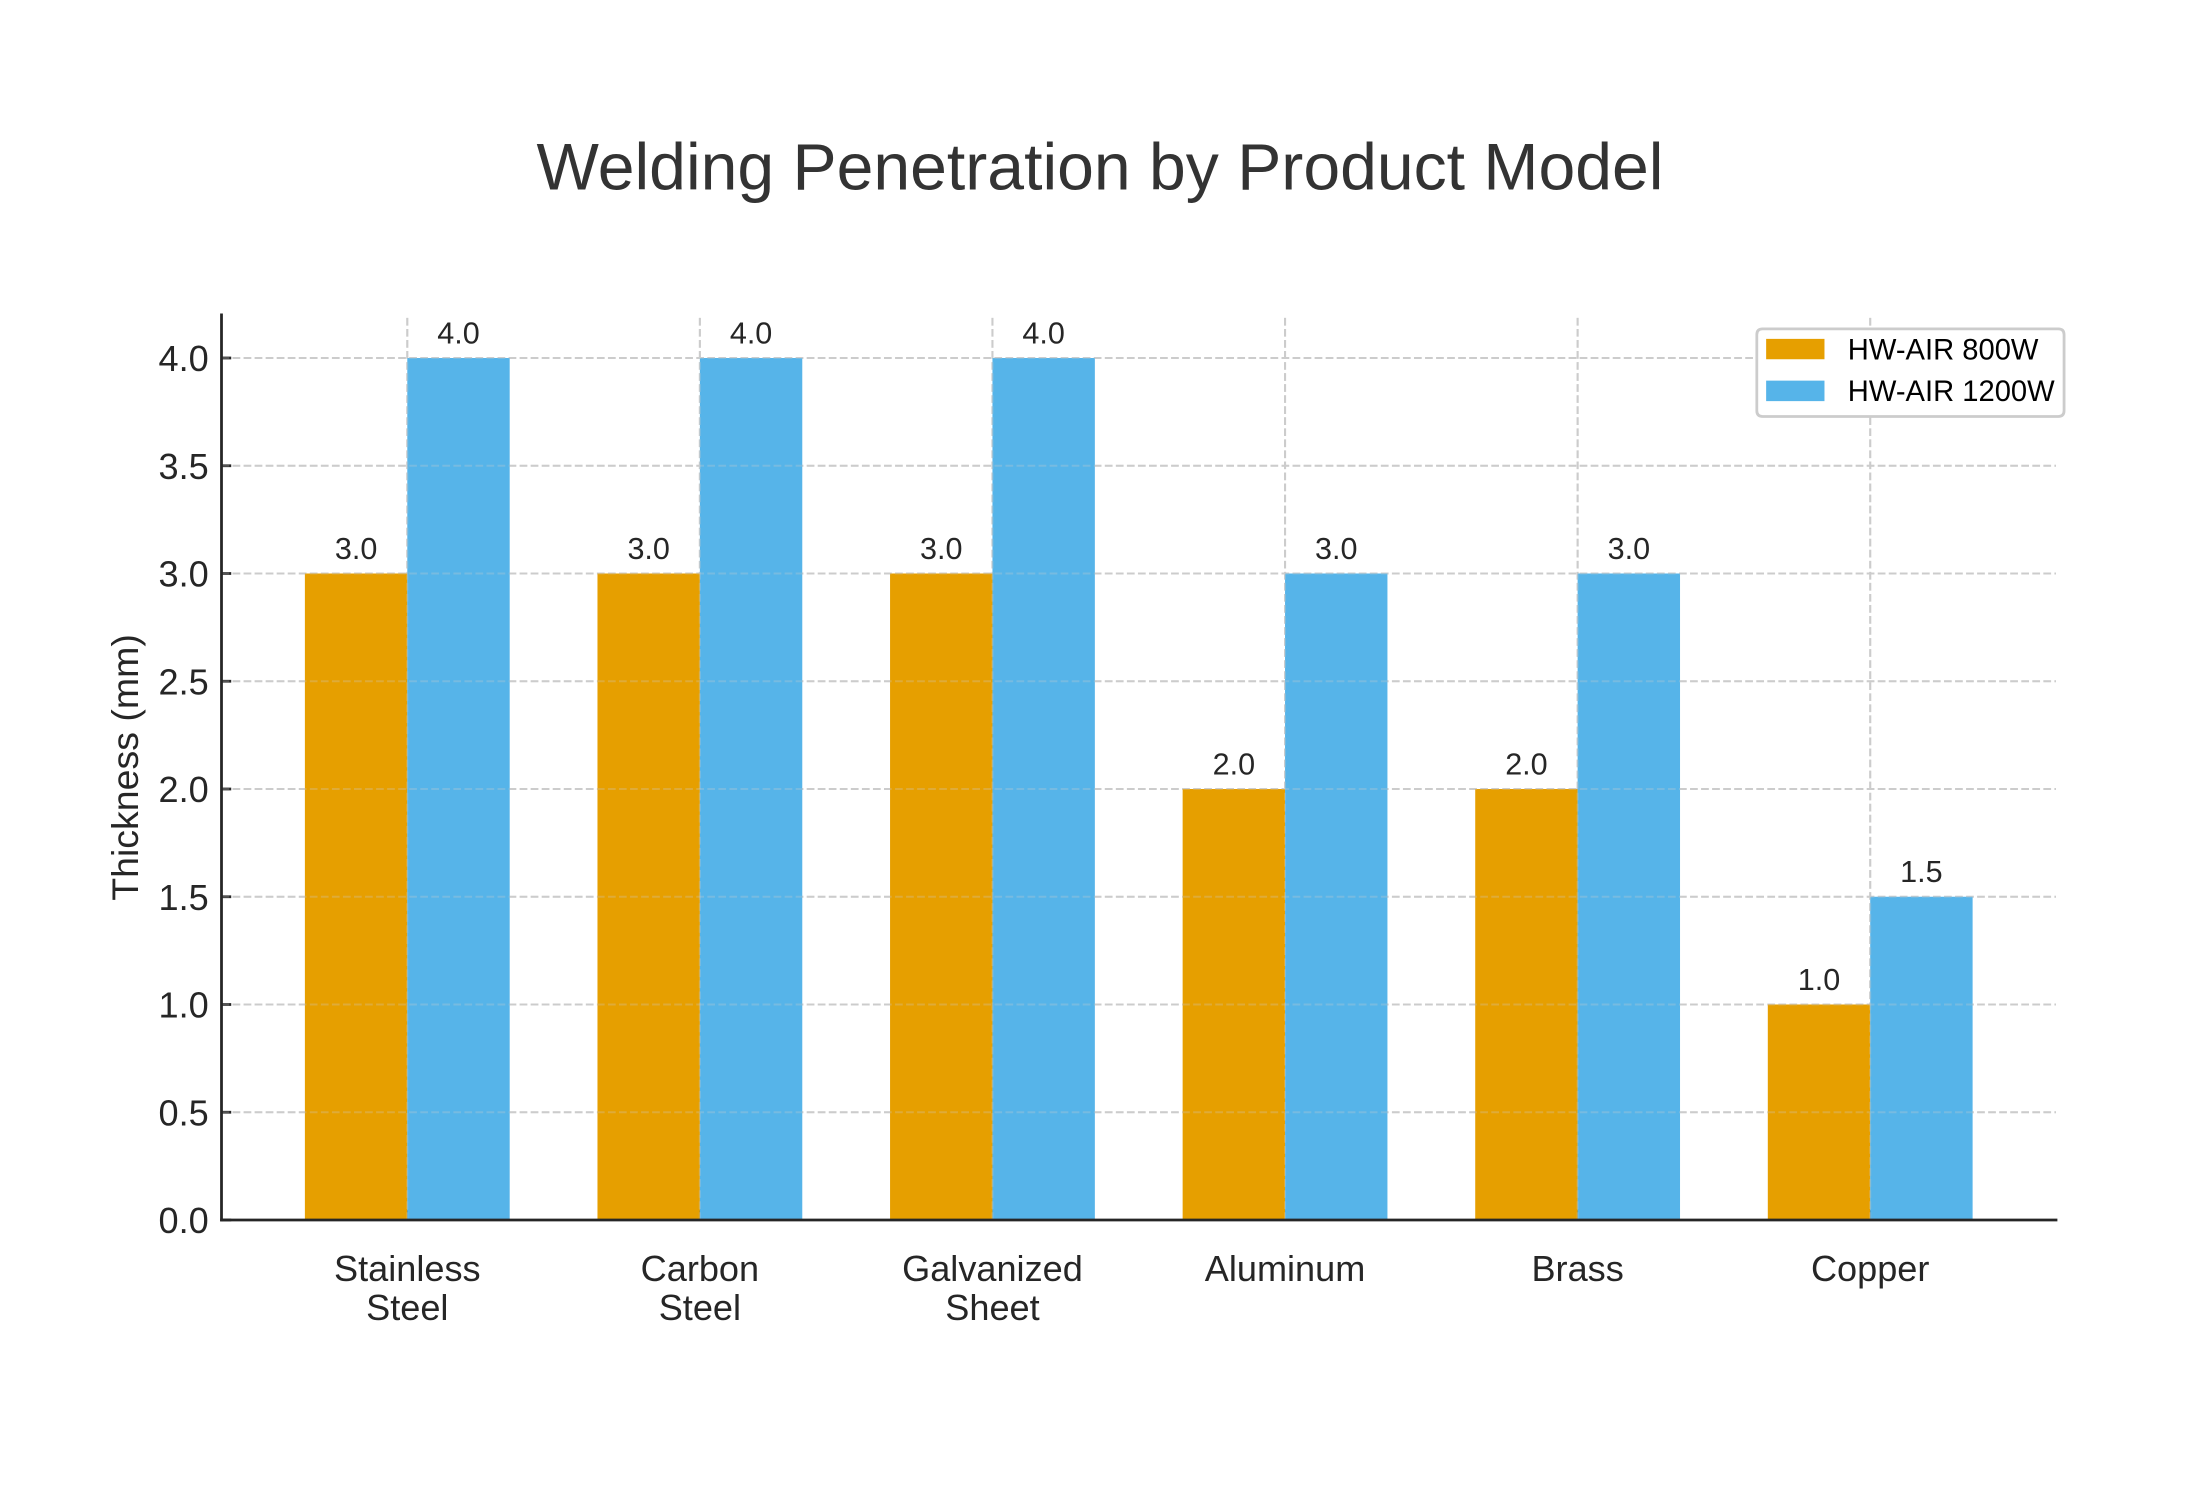 This screenshot has width=2200, height=1500. I want to click on svg-text: 0.5, so click(184, 1112).